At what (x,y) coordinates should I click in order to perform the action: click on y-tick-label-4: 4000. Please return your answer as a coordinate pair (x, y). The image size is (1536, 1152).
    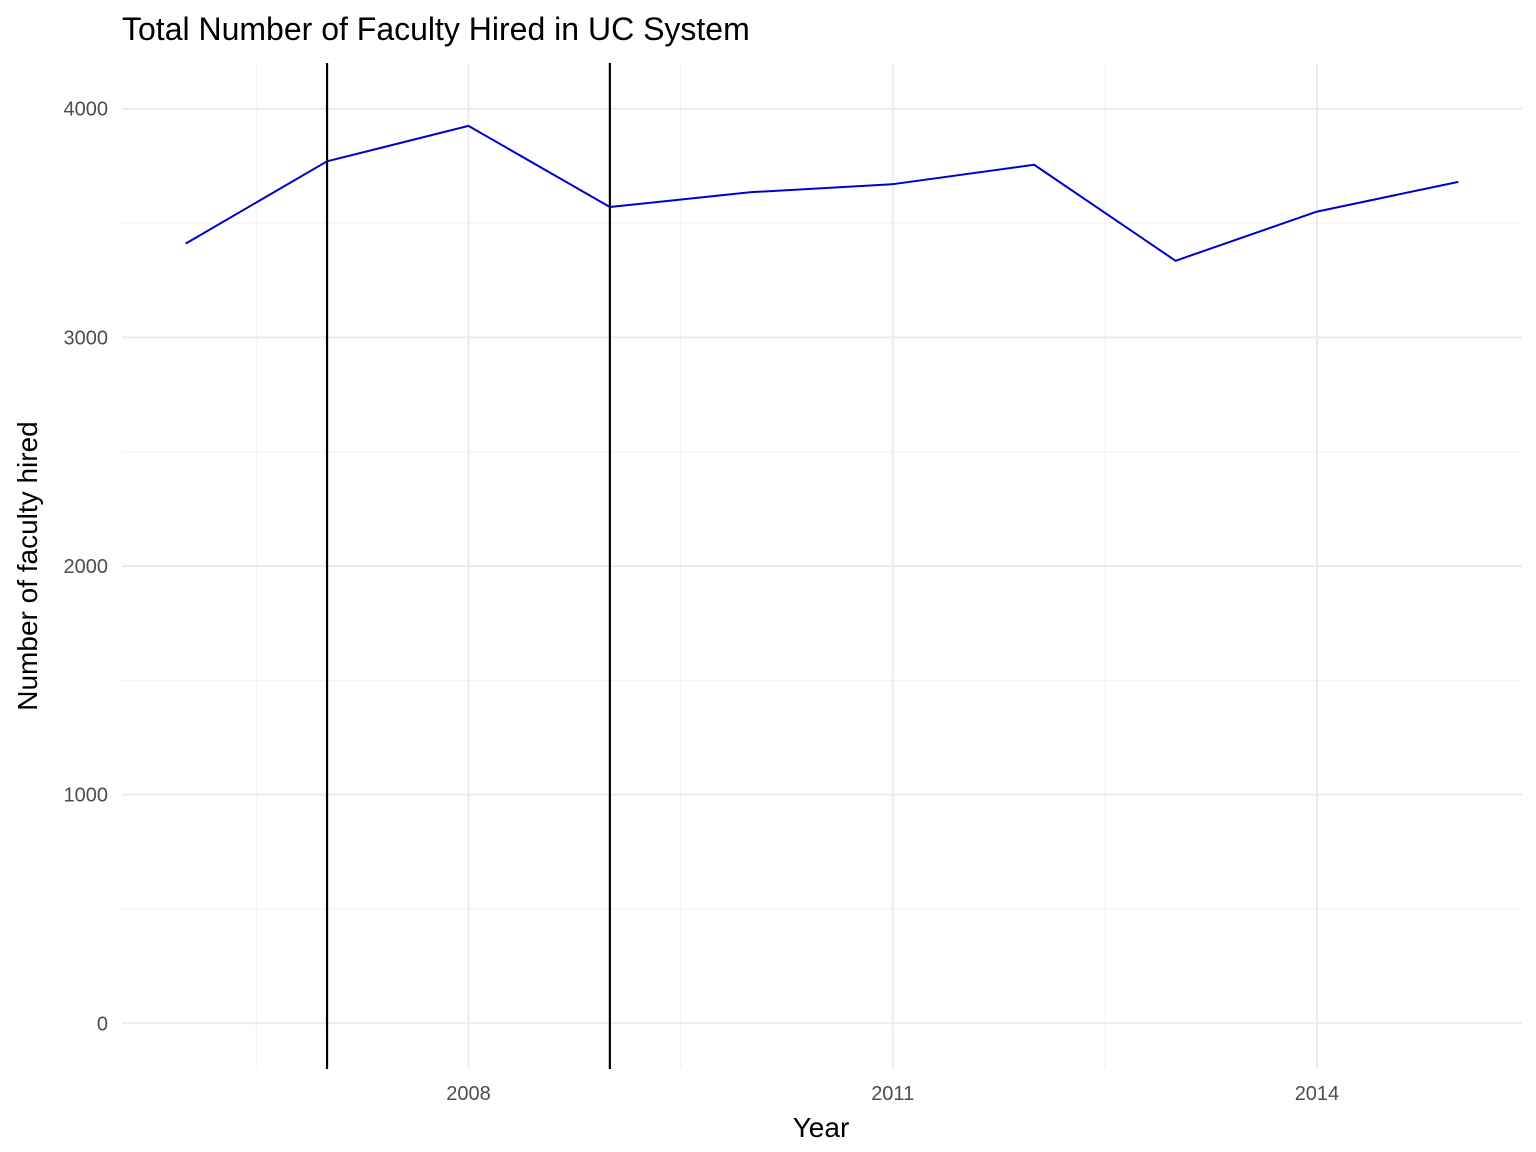
    Looking at the image, I should click on (86, 110).